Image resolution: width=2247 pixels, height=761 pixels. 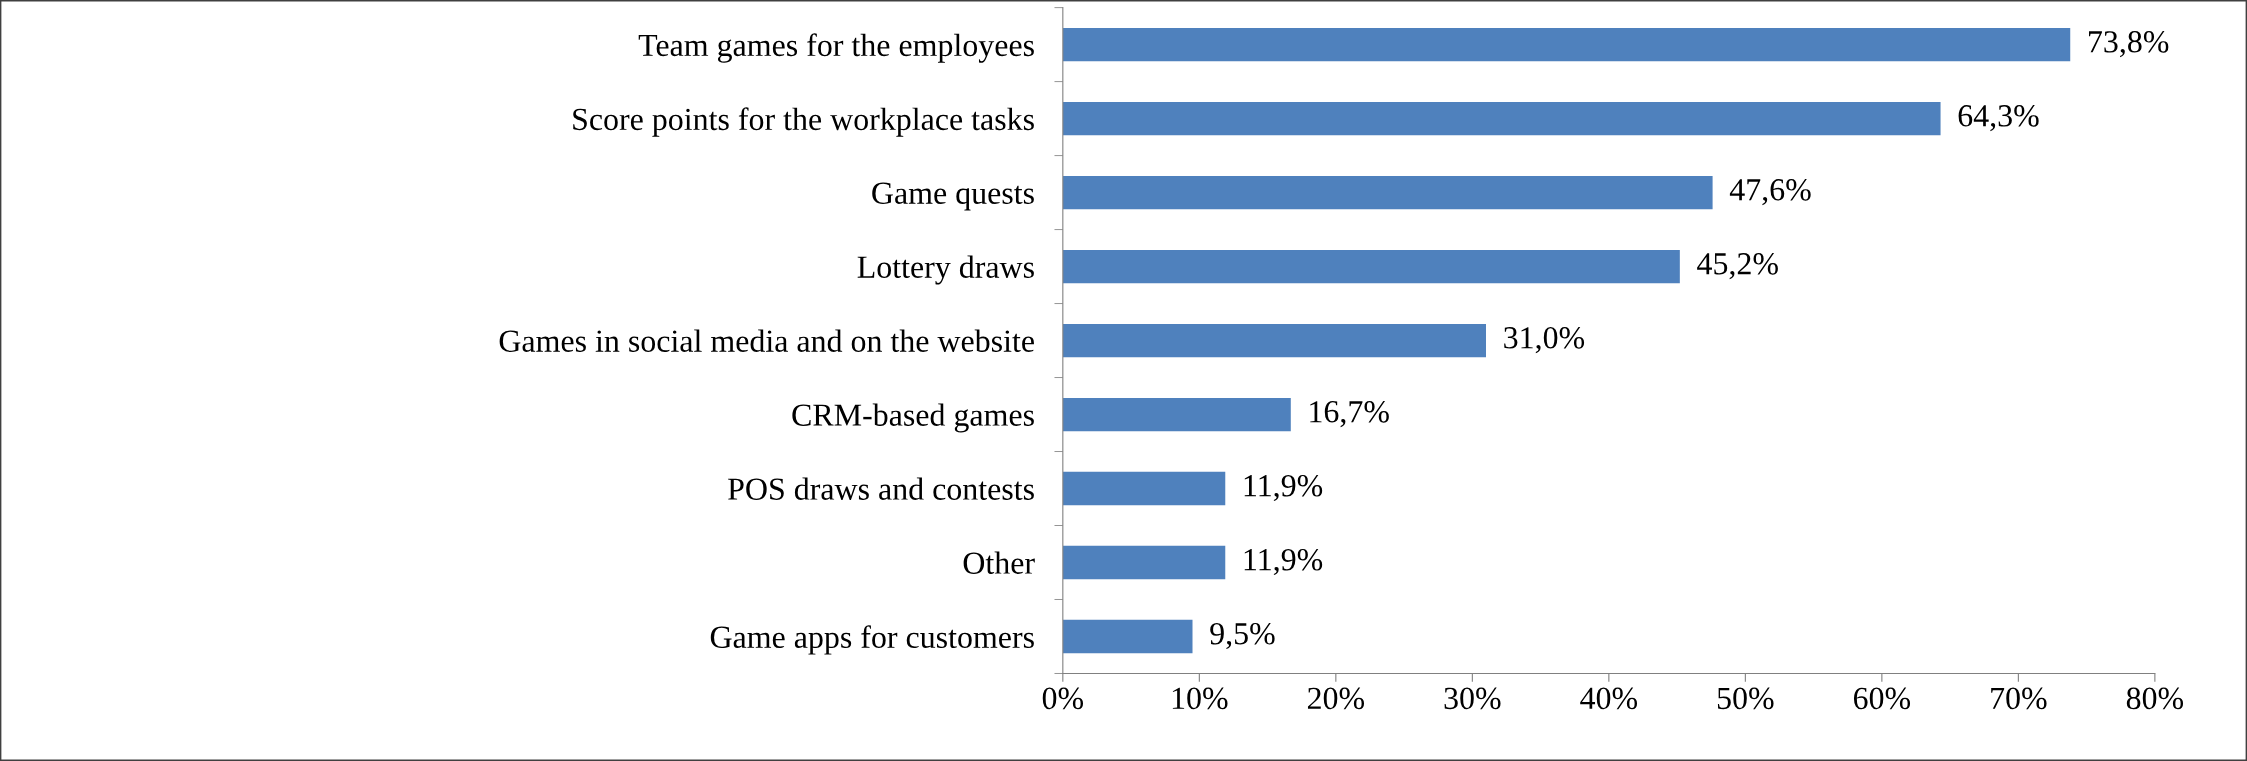 I want to click on y-tick-label: POS draws and contests, so click(x=881, y=488).